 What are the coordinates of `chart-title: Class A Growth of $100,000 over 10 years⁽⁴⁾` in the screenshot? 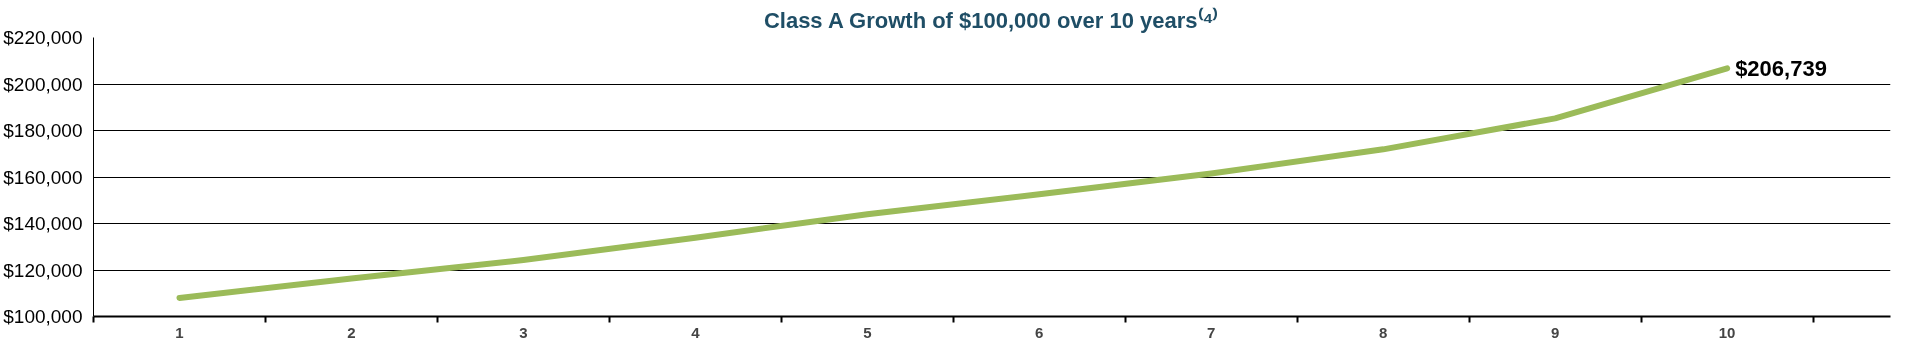 It's located at (991, 19).